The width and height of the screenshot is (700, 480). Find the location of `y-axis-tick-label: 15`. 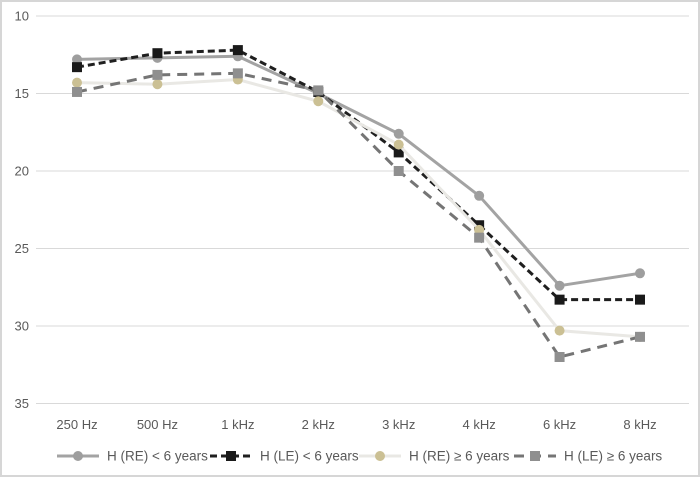

y-axis-tick-label: 15 is located at coordinates (22, 93).